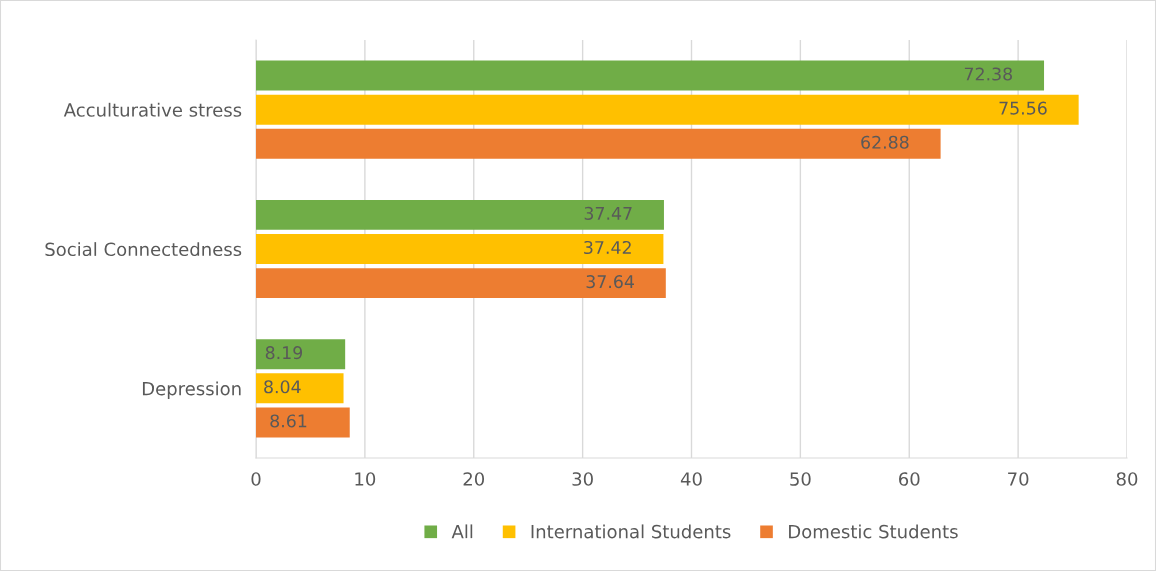 The width and height of the screenshot is (1156, 571). What do you see at coordinates (608, 213) in the screenshot?
I see `data-label: 37.47` at bounding box center [608, 213].